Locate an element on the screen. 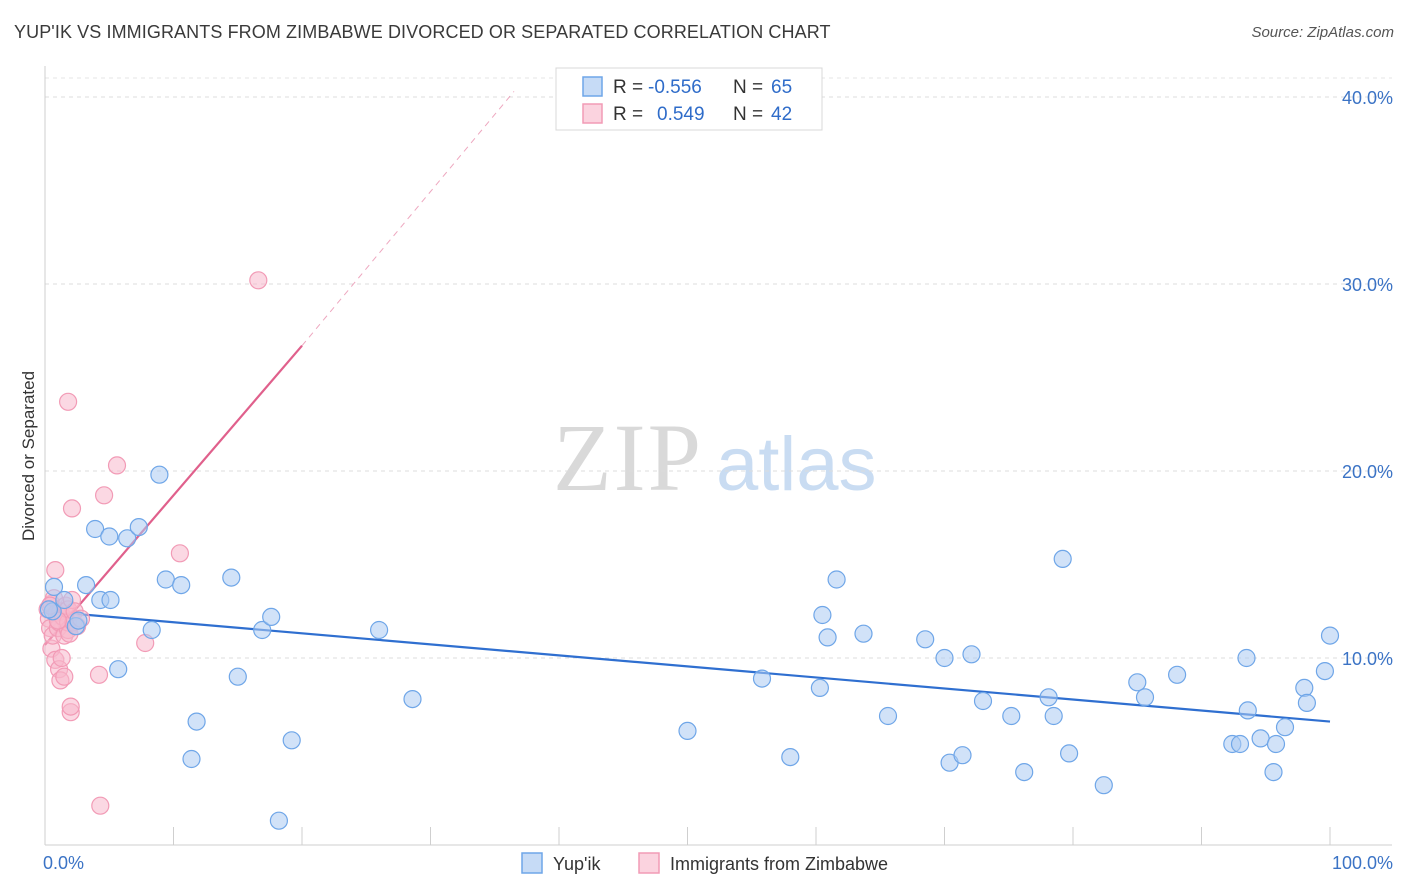  trendline-zimbabwe-extension is located at coordinates (408, 219).